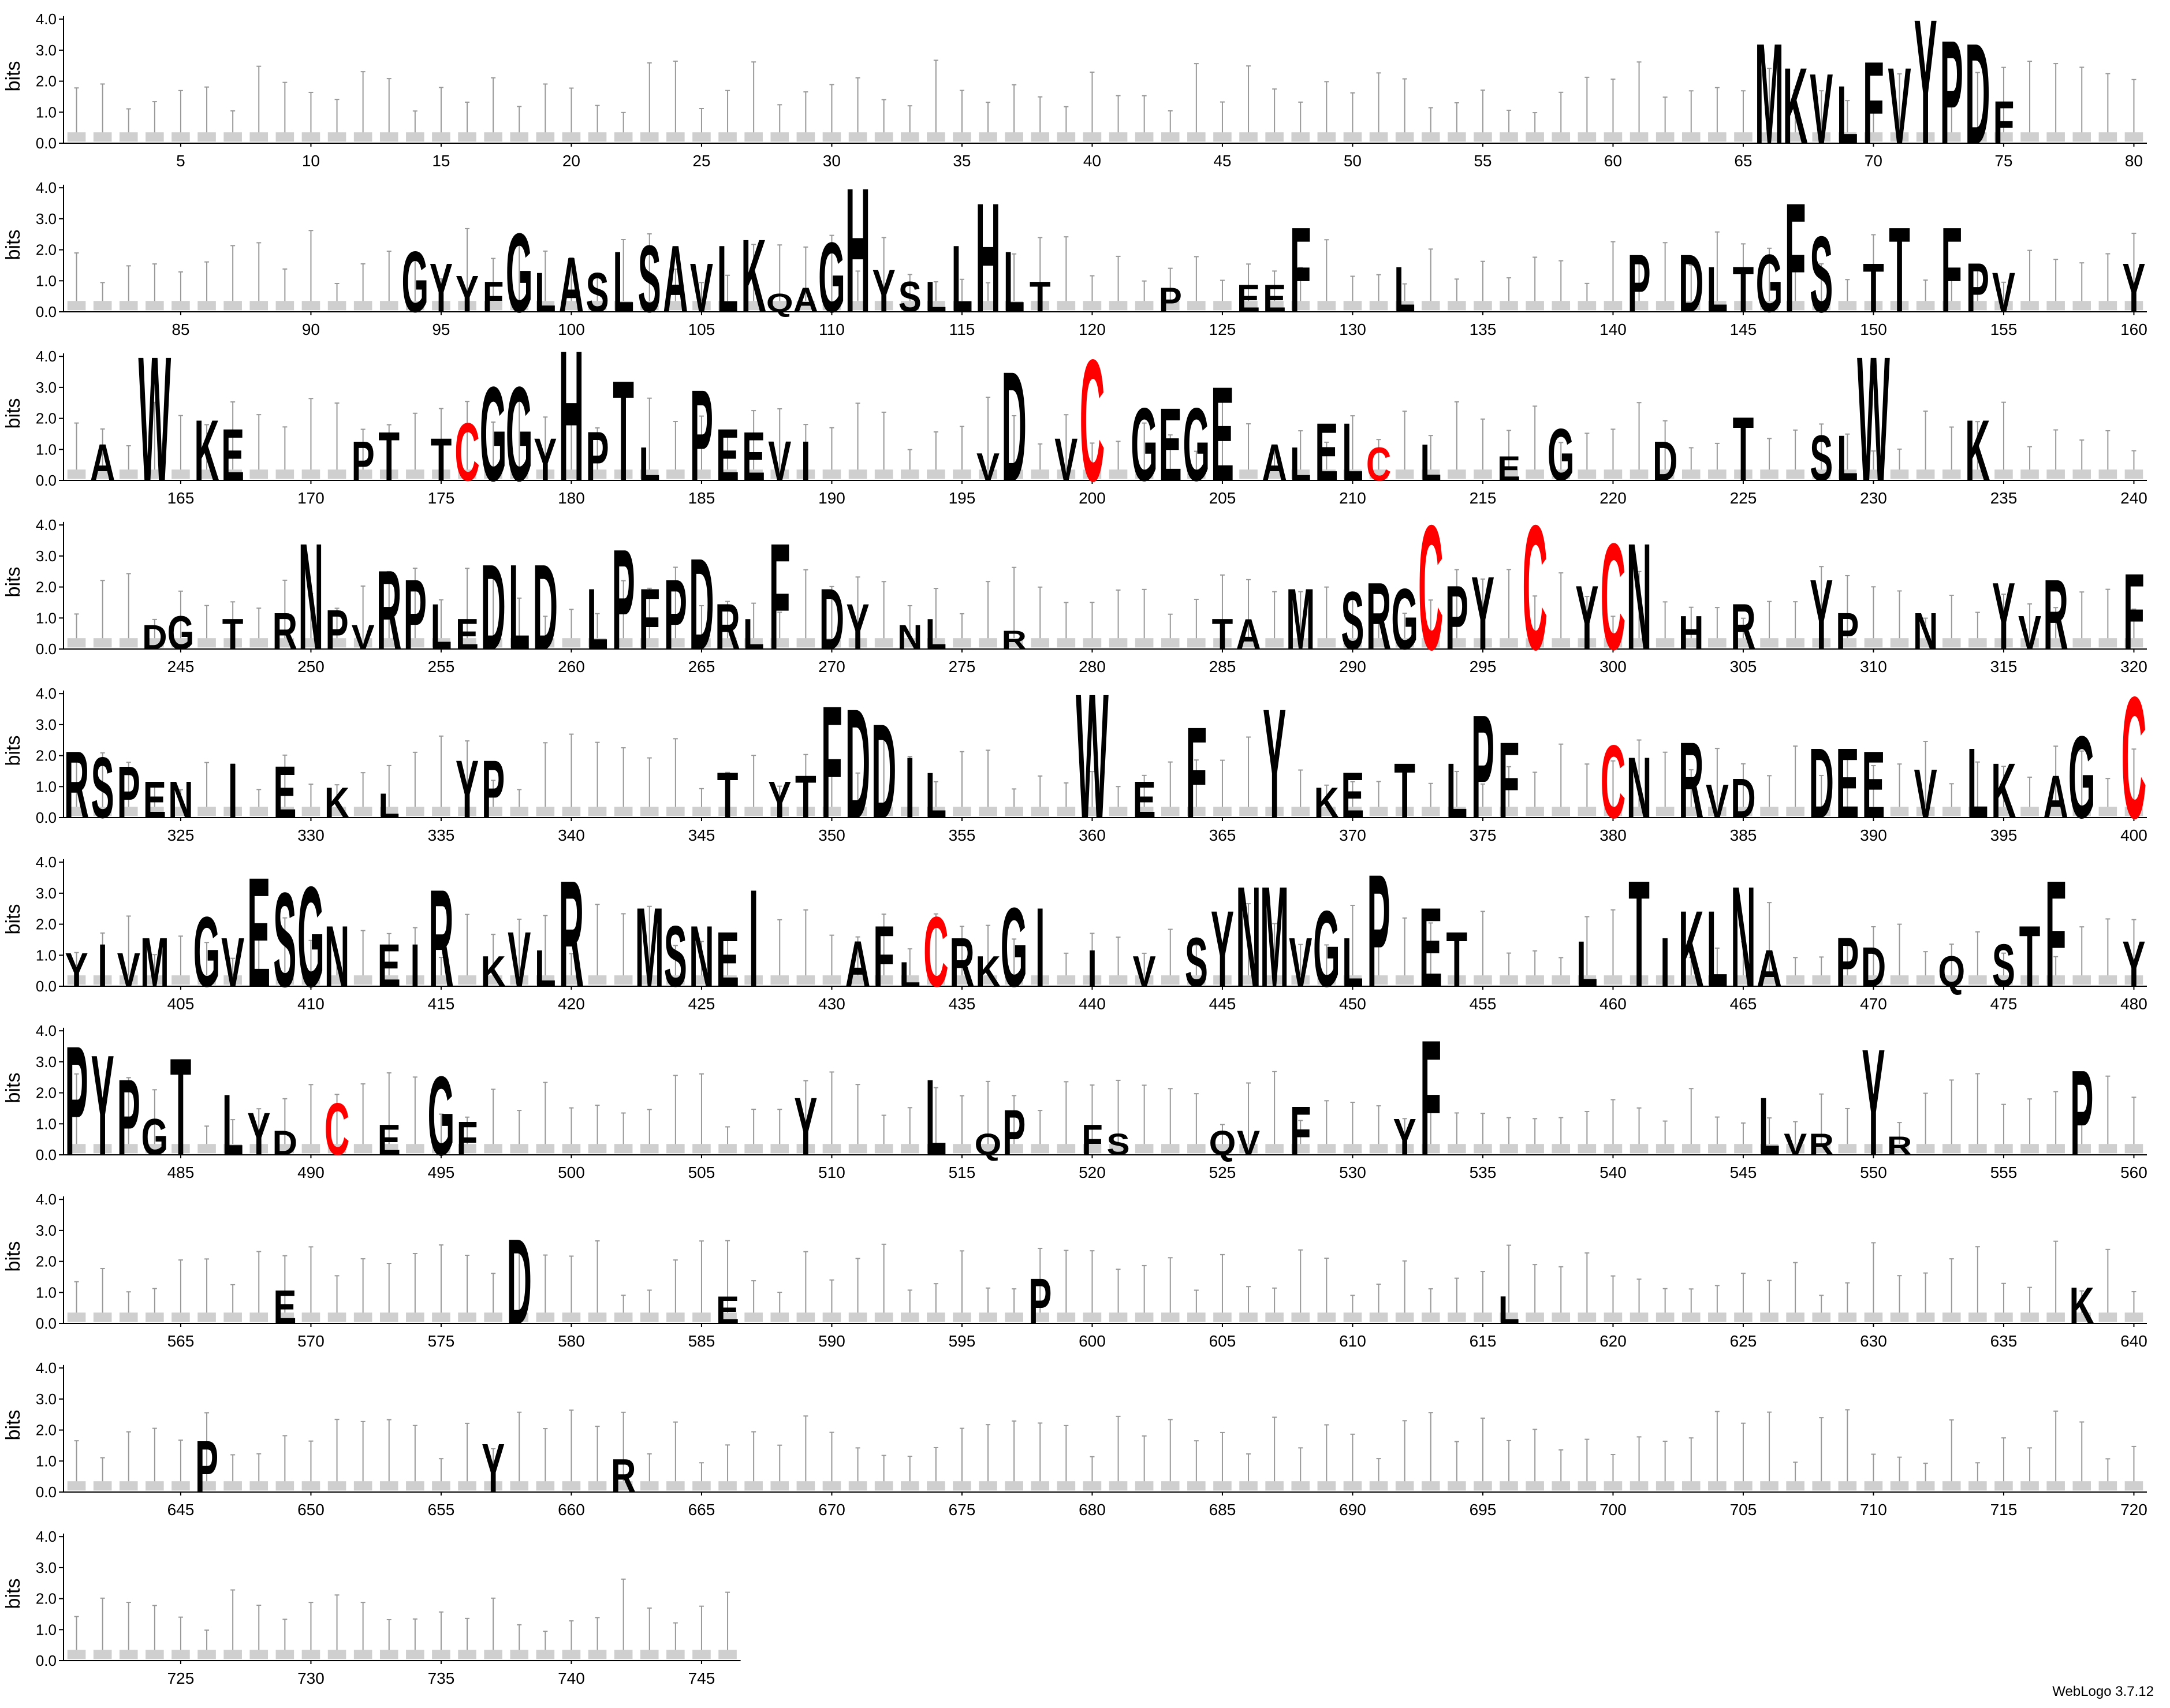 The width and height of the screenshot is (2170, 1708). I want to click on x-tick-label: 425, so click(701, 1004).